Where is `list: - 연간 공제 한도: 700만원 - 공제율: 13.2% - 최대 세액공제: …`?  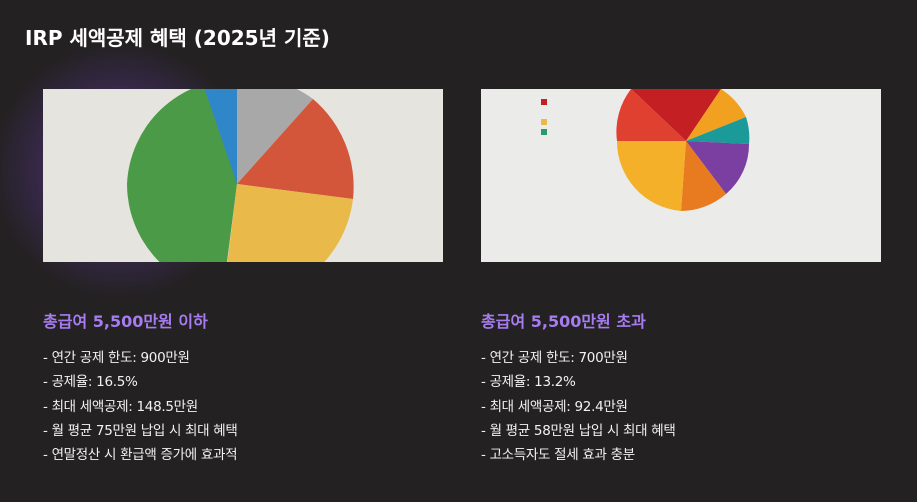
list: - 연간 공제 한도: 700만원 - 공제율: 13.2% - 최대 세액공제: … is located at coordinates (681, 406).